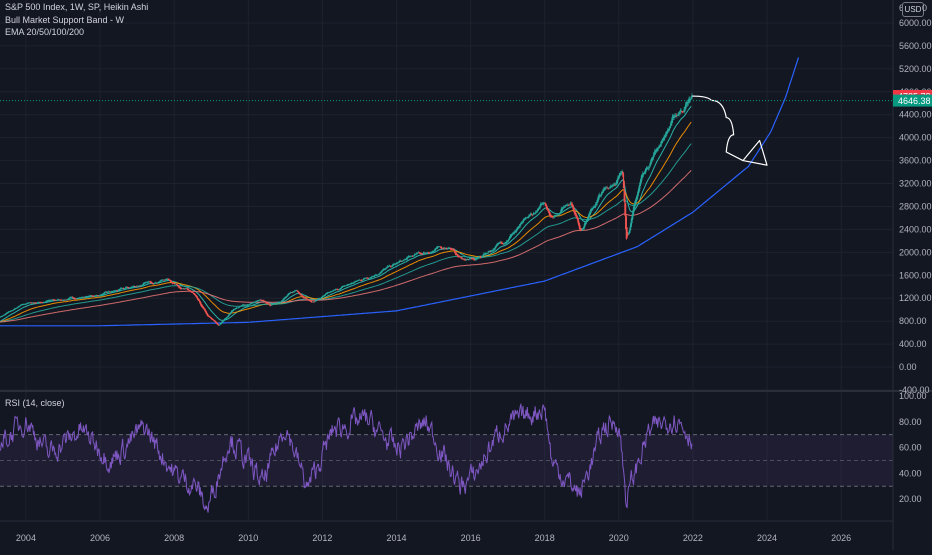  What do you see at coordinates (26, 538) in the screenshot?
I see `time-tick-label: 2004` at bounding box center [26, 538].